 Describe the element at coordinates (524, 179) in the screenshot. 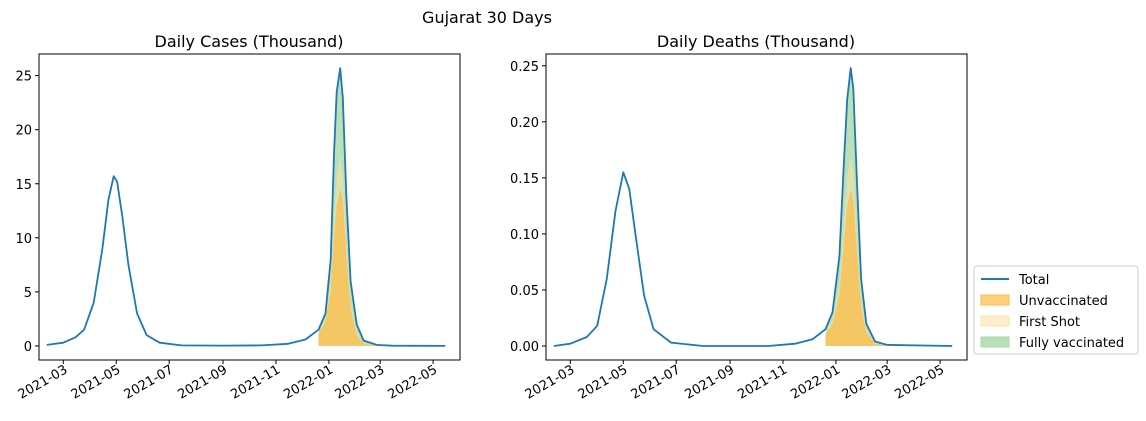

I see `deaths-y-tick-label: 0.15` at that location.